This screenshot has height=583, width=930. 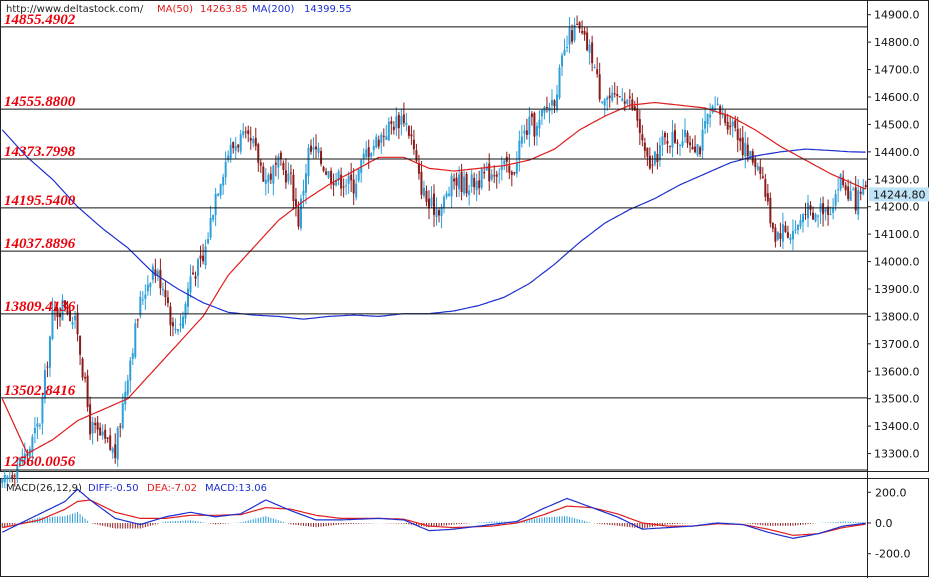 I want to click on level-label: 13502.8416, so click(x=40, y=391).